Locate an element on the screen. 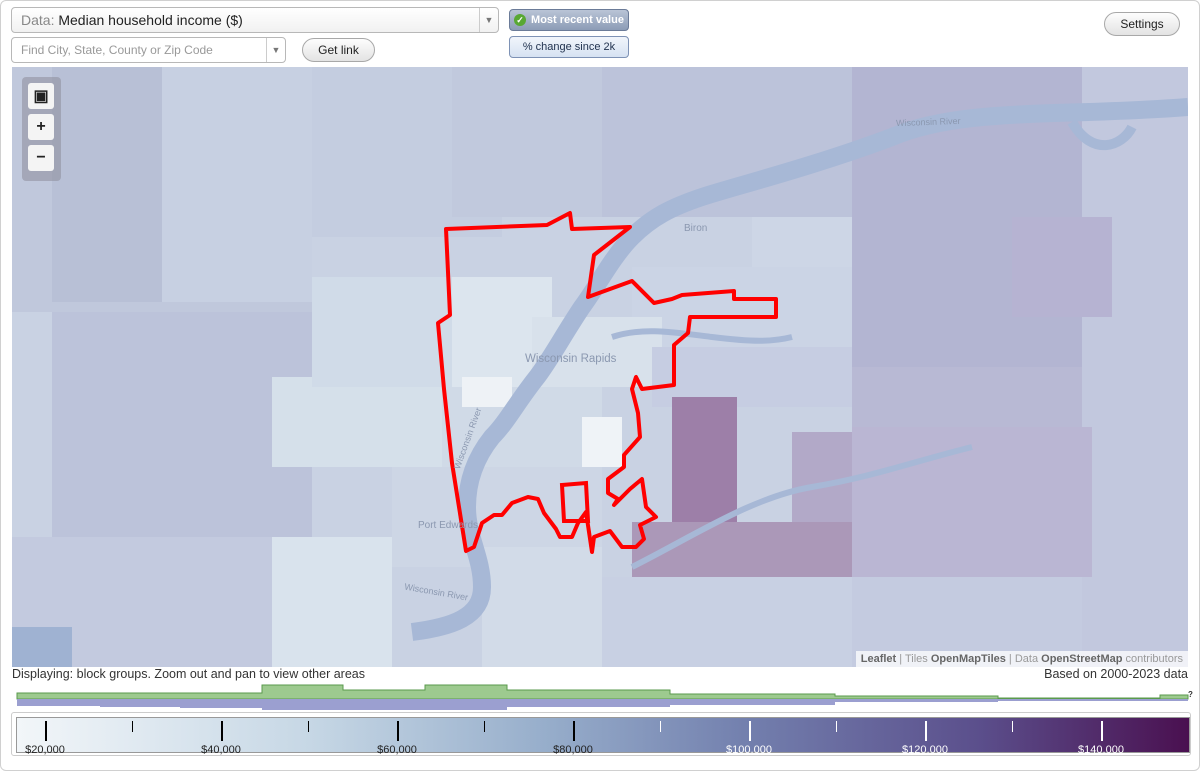  search-input is located at coordinates (138, 50).